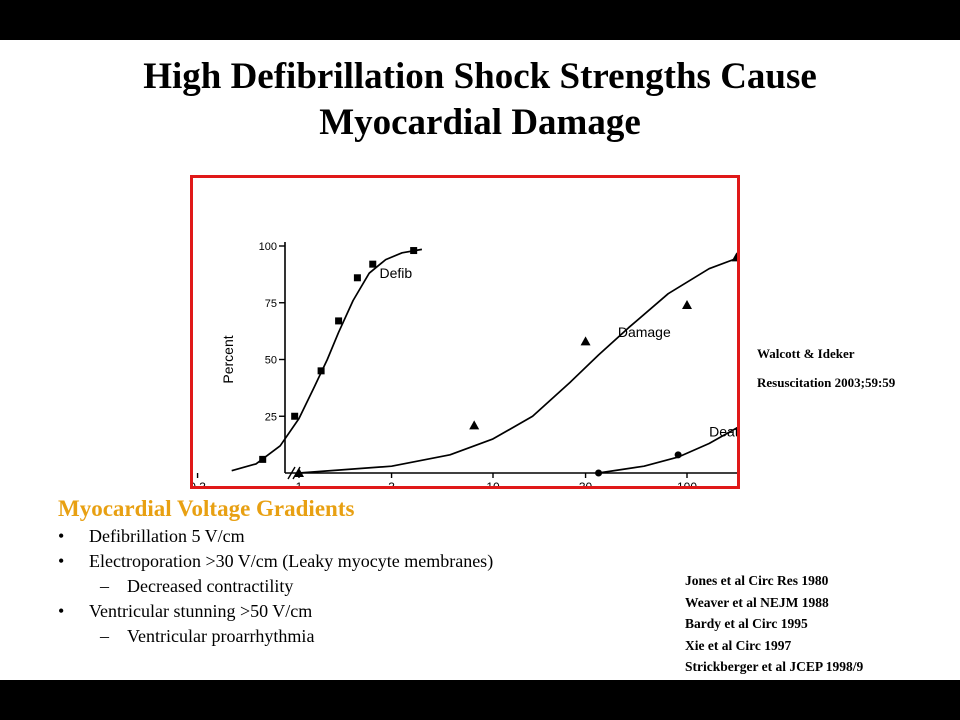 The width and height of the screenshot is (960, 720). What do you see at coordinates (774, 666) in the screenshot?
I see `reference-item: Strickberger et al JCEP 1998/9` at bounding box center [774, 666].